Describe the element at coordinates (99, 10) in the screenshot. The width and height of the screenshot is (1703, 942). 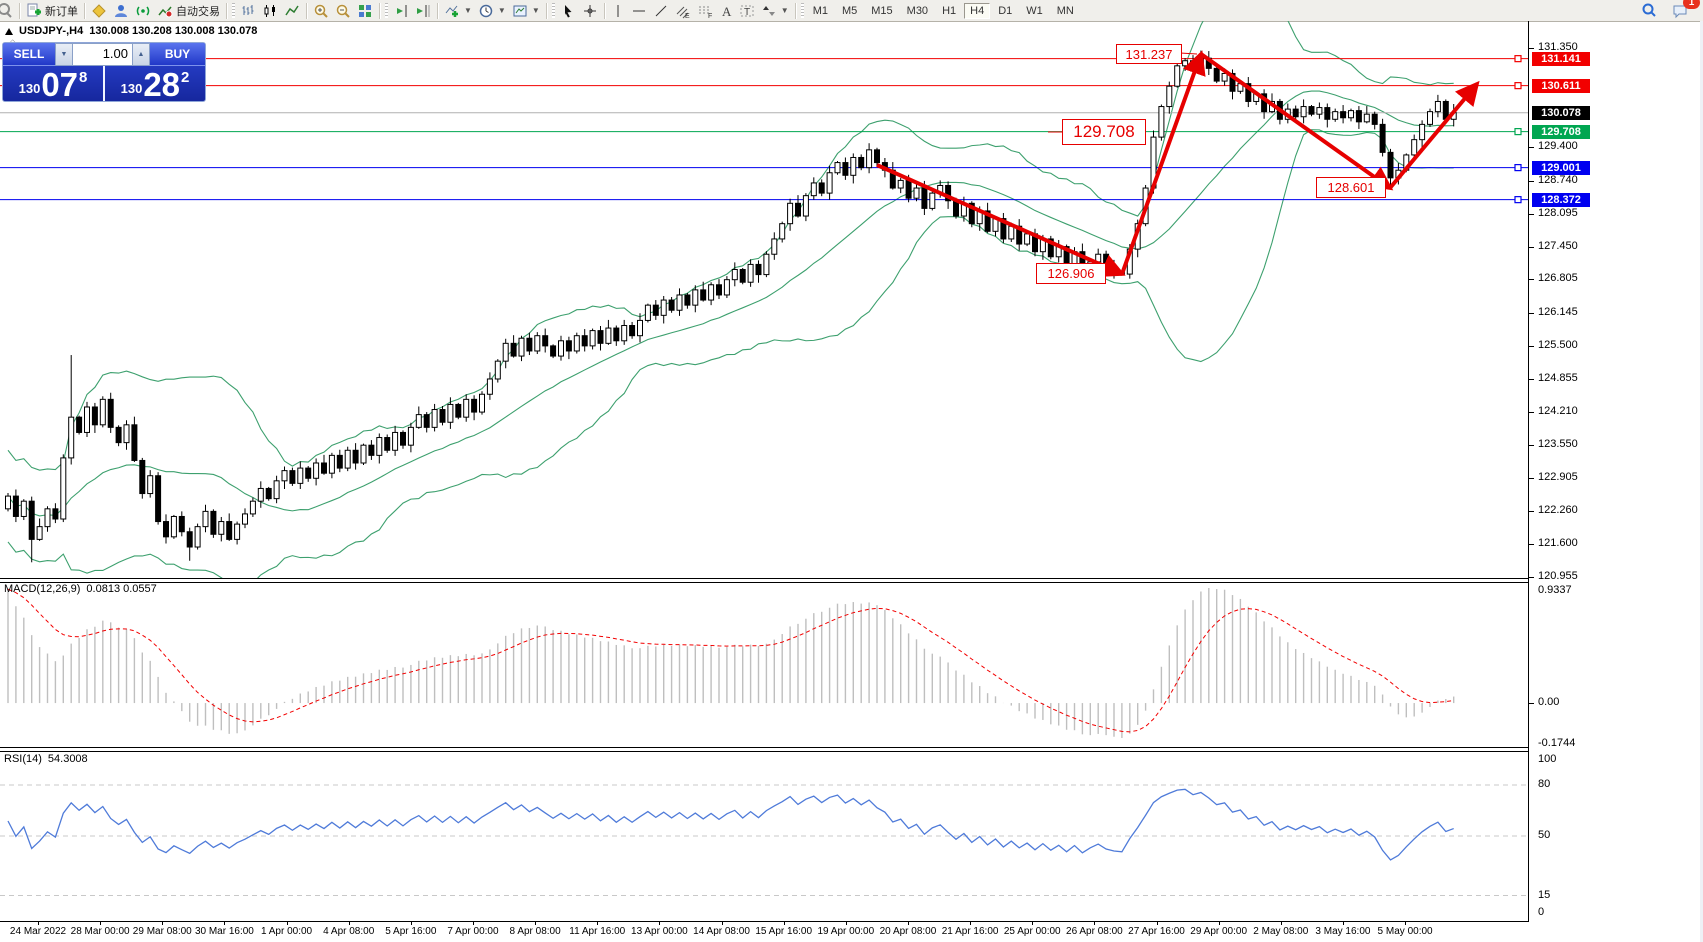
I see `metaeditor-icon` at that location.